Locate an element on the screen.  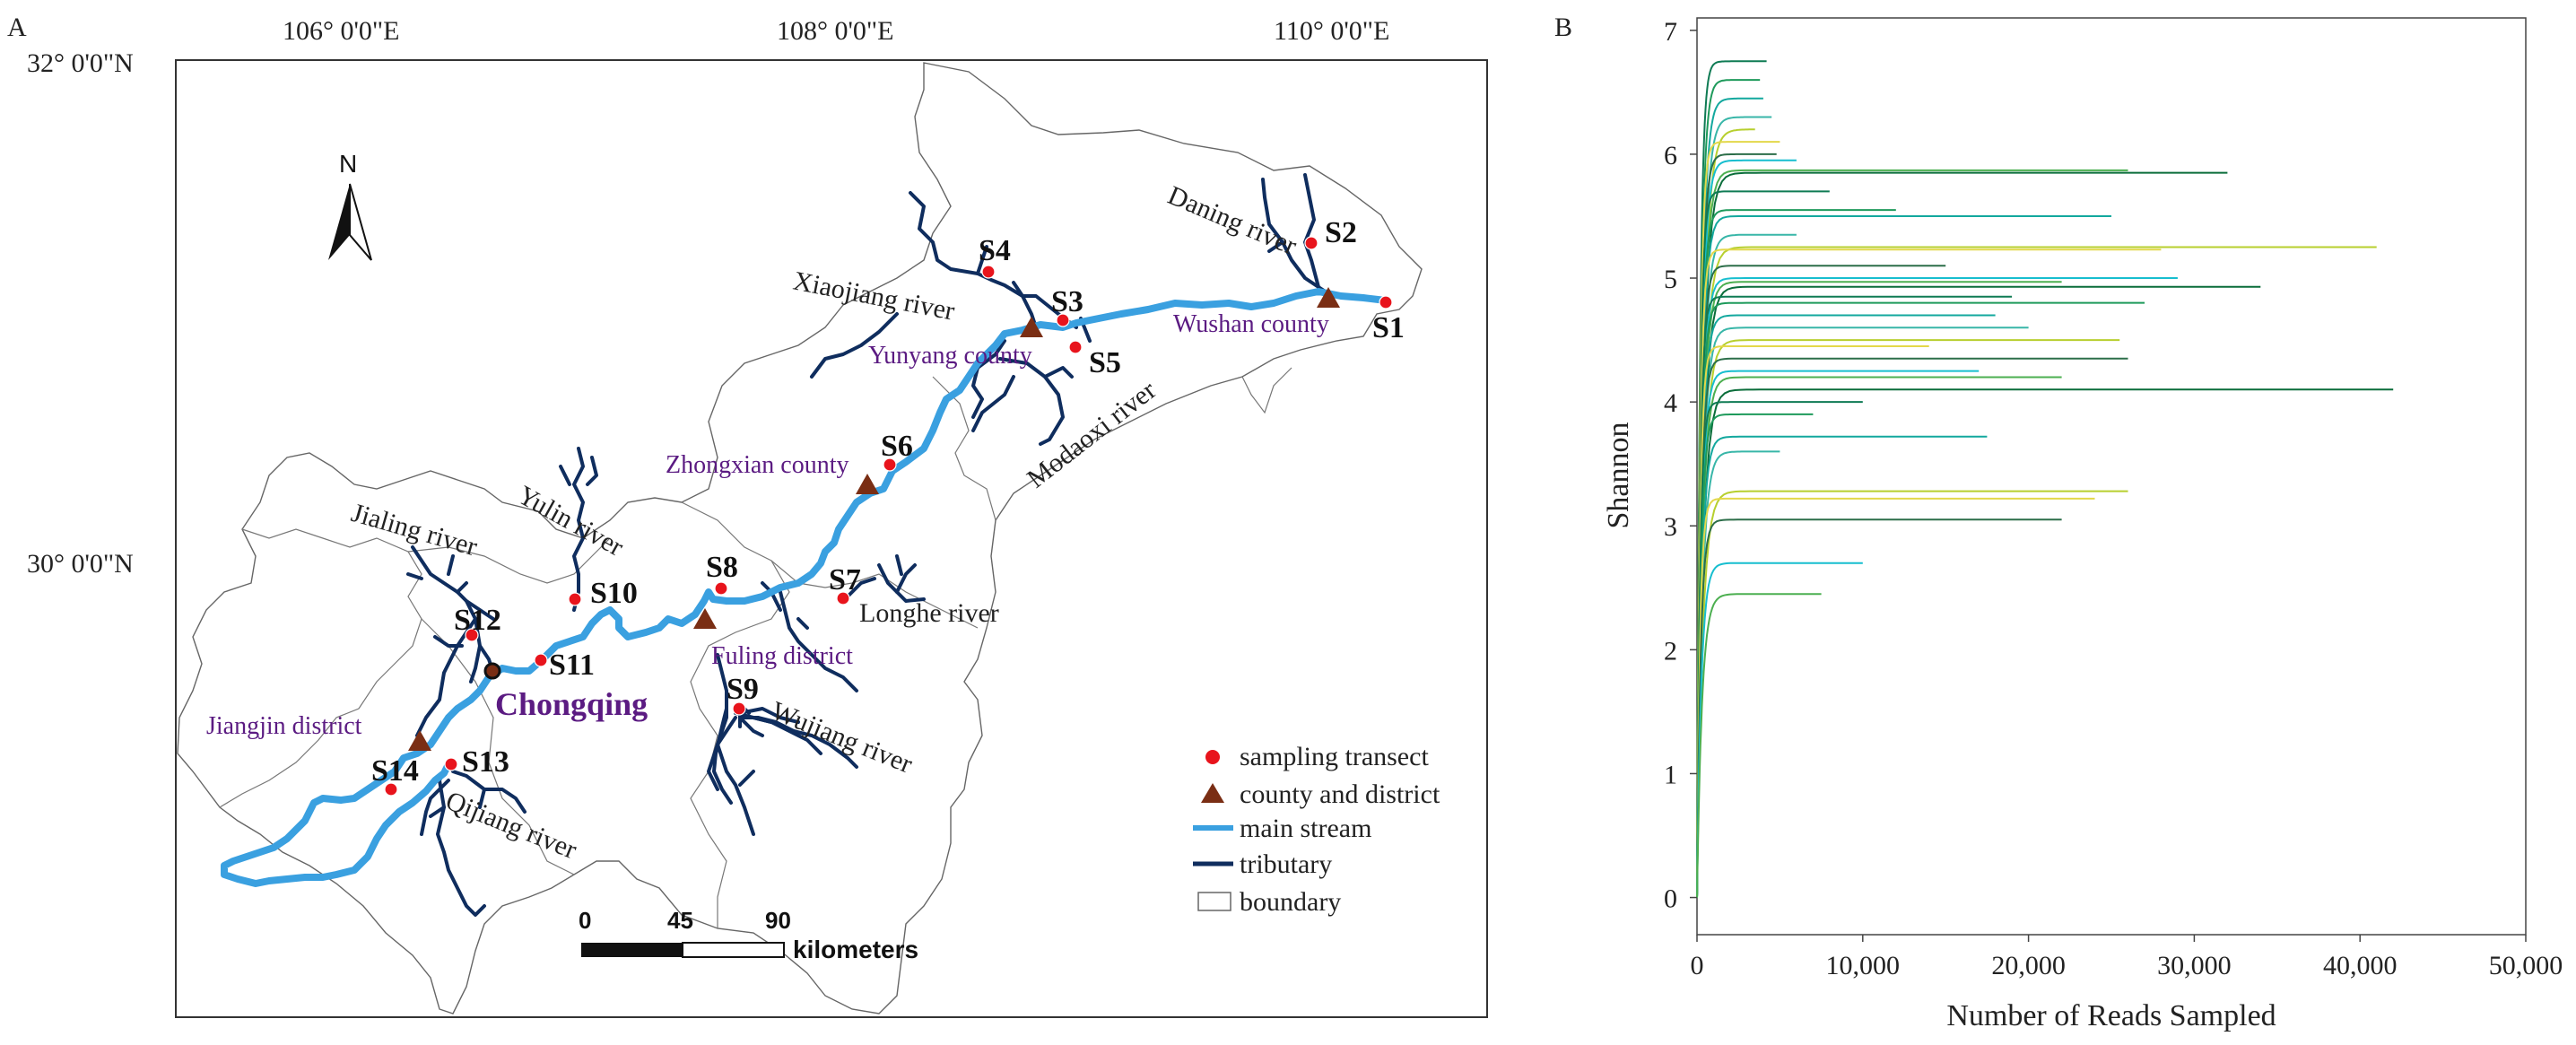
y-tick-label: 6 is located at coordinates (1670, 155).